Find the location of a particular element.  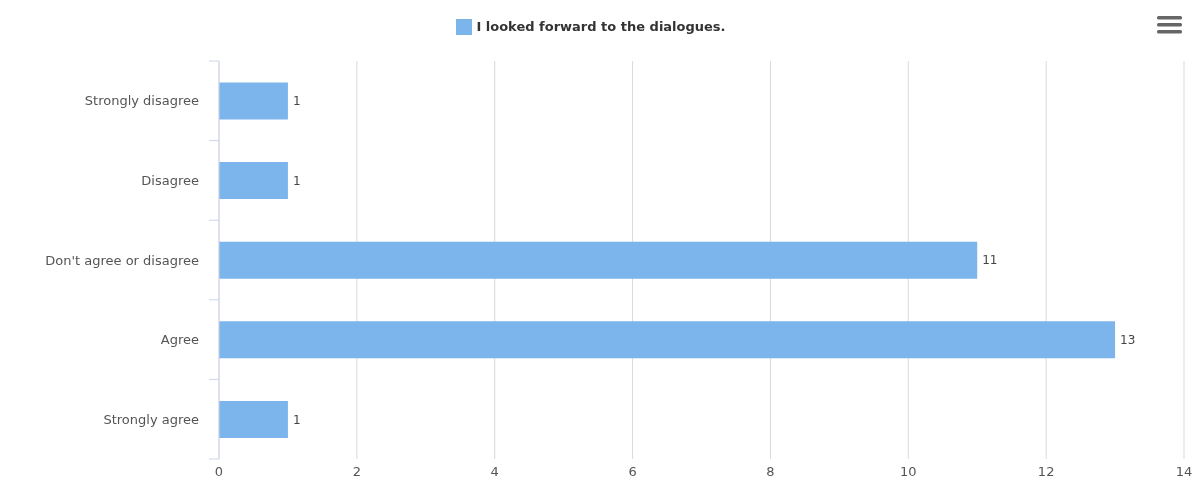

x-tick-label: 4 is located at coordinates (494, 472).